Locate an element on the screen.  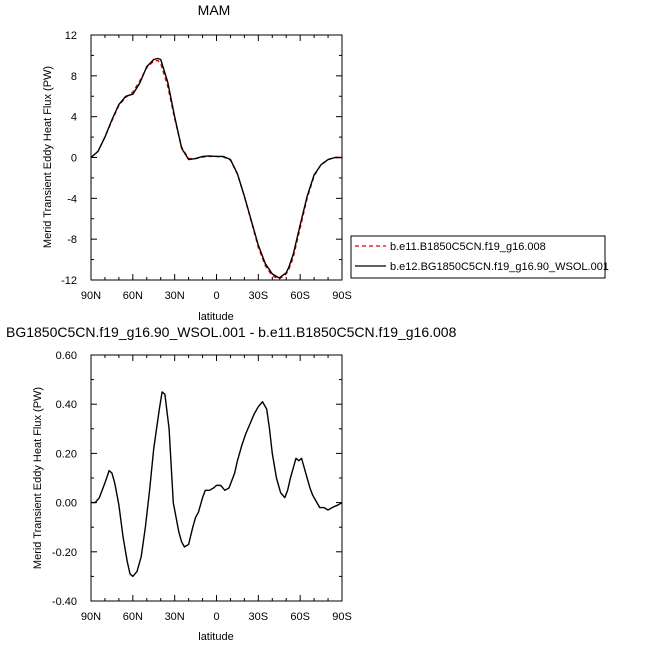
legend-label-series-2: b.e12.BG1850C5CN.f19_g16.90_WSOL.001 is located at coordinates (499, 267).